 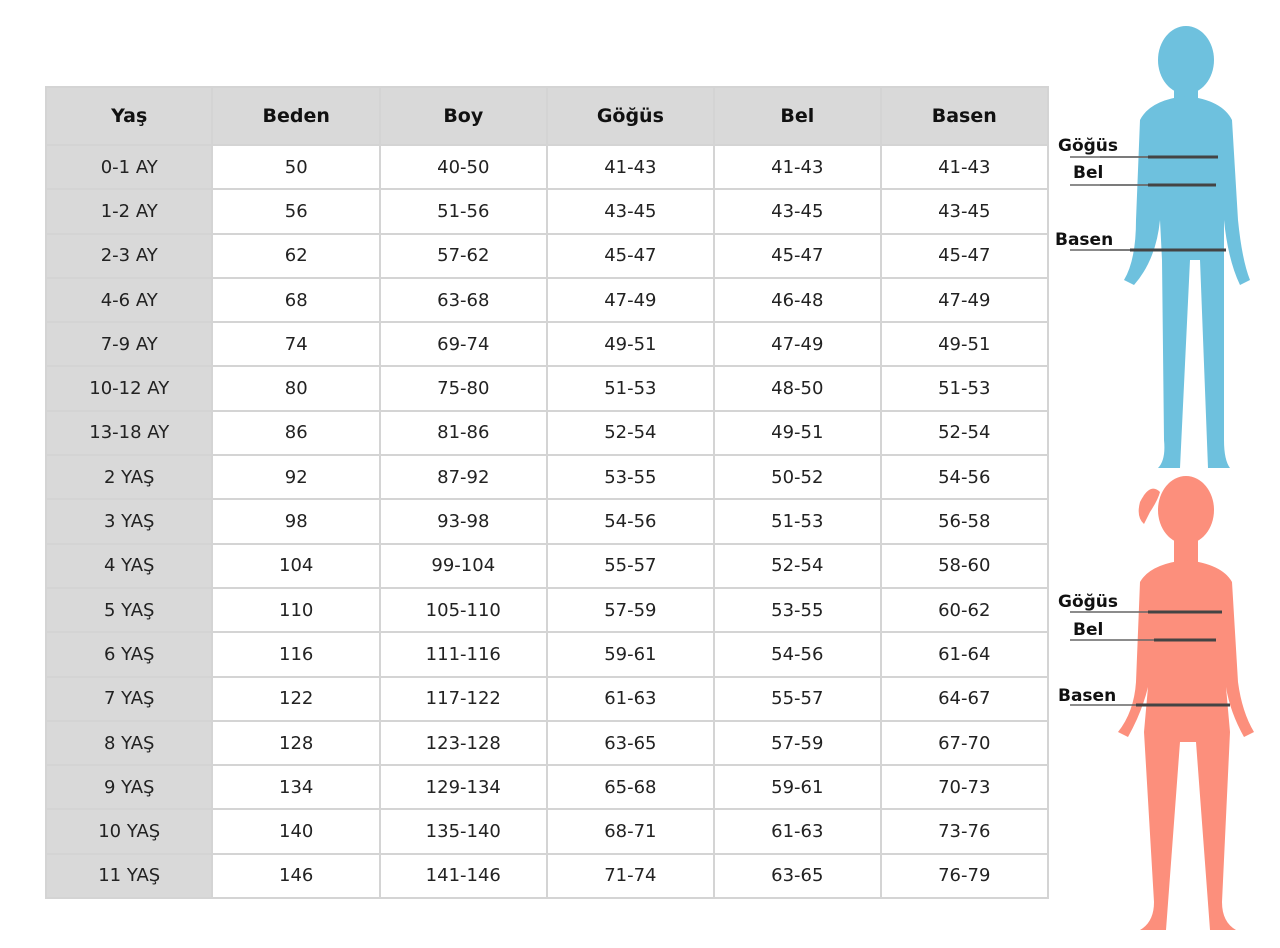 What do you see at coordinates (129, 344) in the screenshot?
I see `age-cell: 7-9 AY` at bounding box center [129, 344].